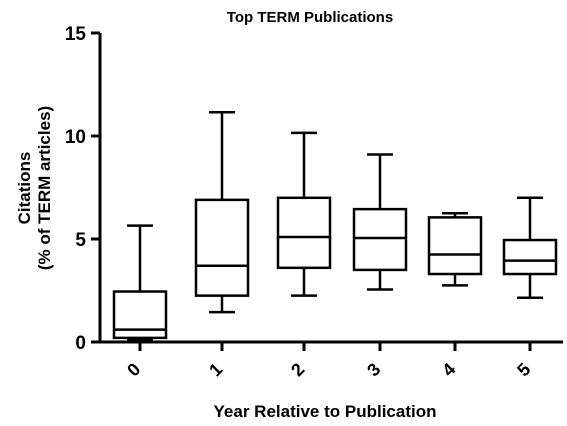  I want to click on y-tick-label: 0, so click(80, 343).